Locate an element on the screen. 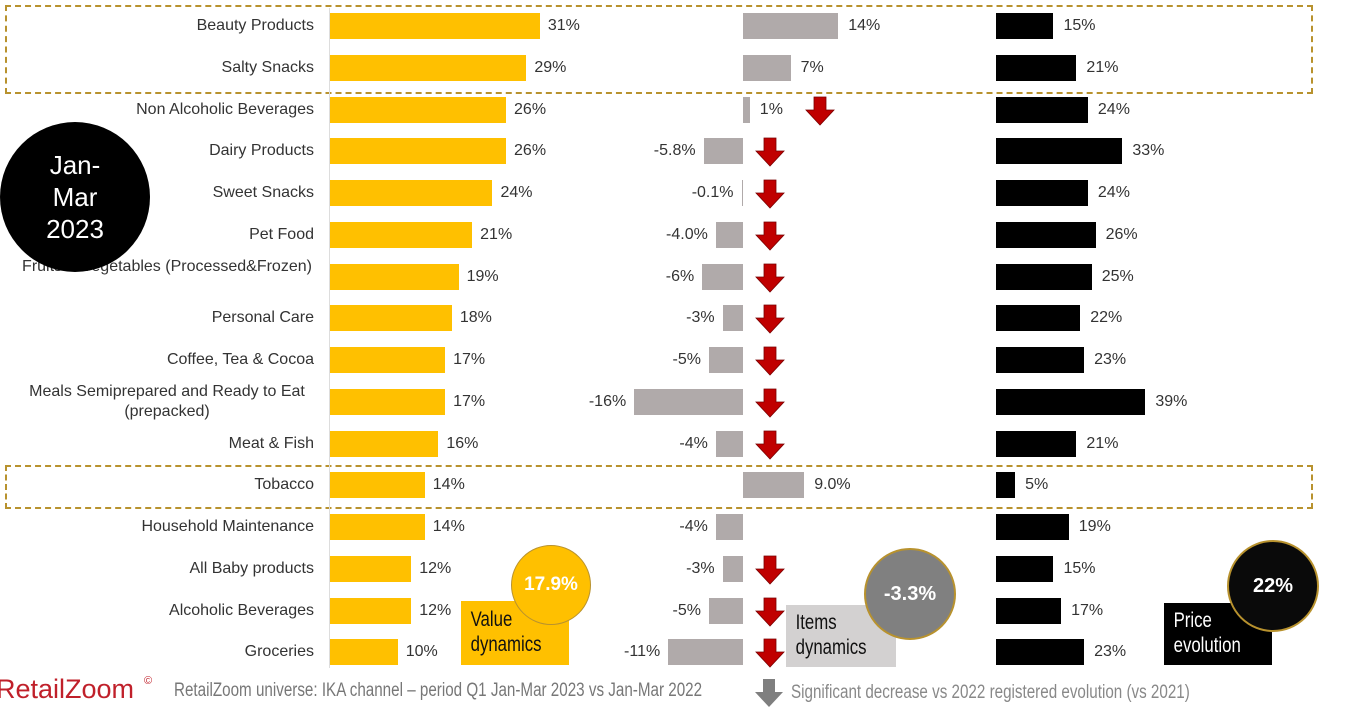  category-label: Sweet Snacks is located at coordinates (263, 192).